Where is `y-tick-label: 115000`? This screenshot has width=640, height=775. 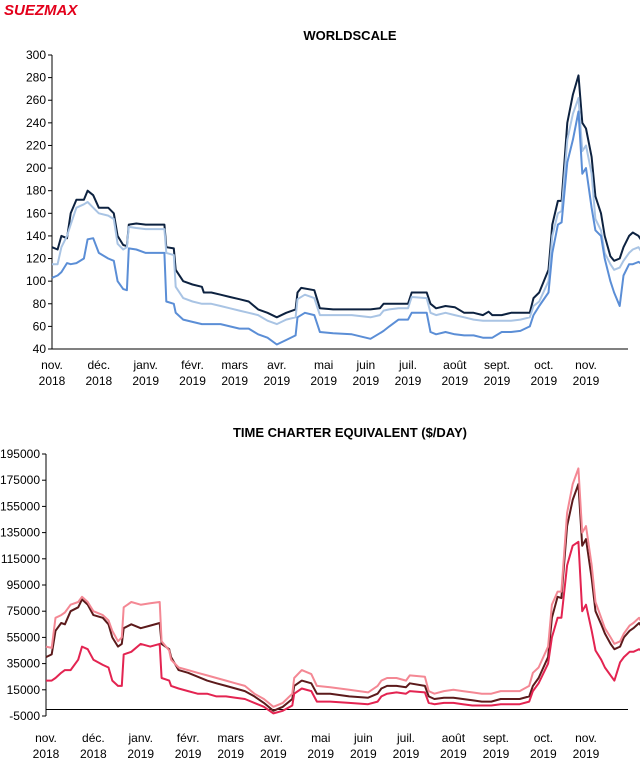 y-tick-label: 115000 is located at coordinates (20, 559).